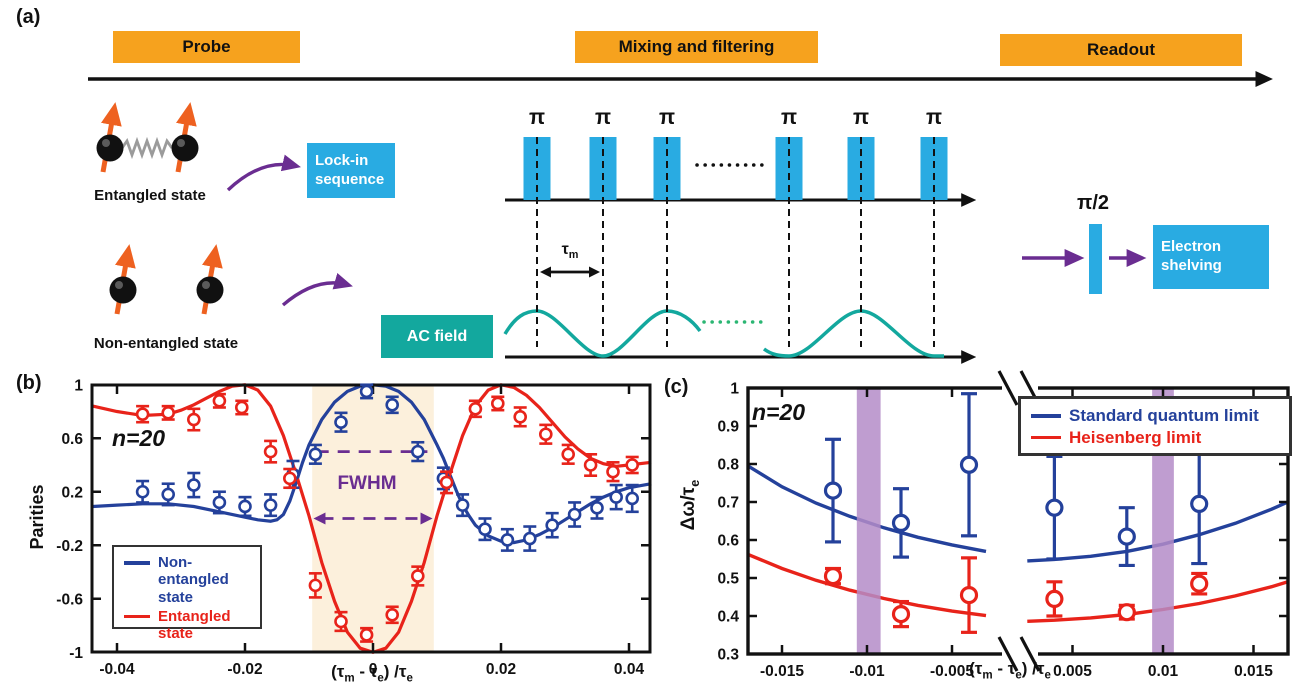  I want to click on panel-c-x-axis-label: (τm - τe) /τe, so click(1010, 670).